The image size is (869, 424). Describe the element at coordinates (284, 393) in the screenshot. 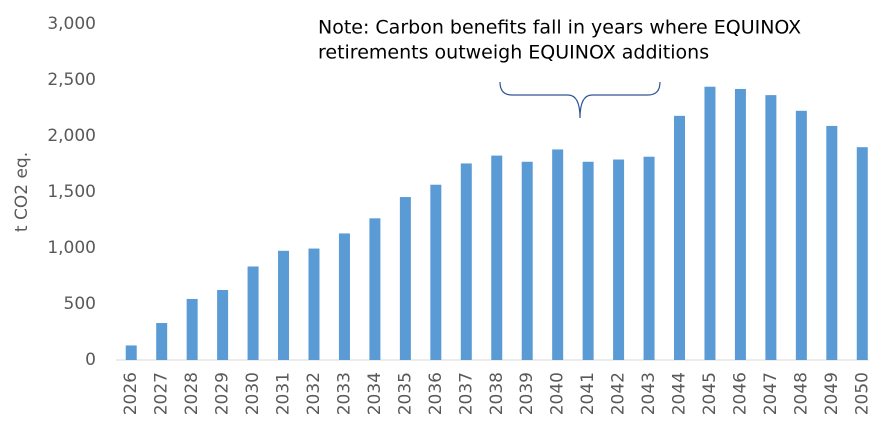

I see `x-tick-label: 2031` at that location.